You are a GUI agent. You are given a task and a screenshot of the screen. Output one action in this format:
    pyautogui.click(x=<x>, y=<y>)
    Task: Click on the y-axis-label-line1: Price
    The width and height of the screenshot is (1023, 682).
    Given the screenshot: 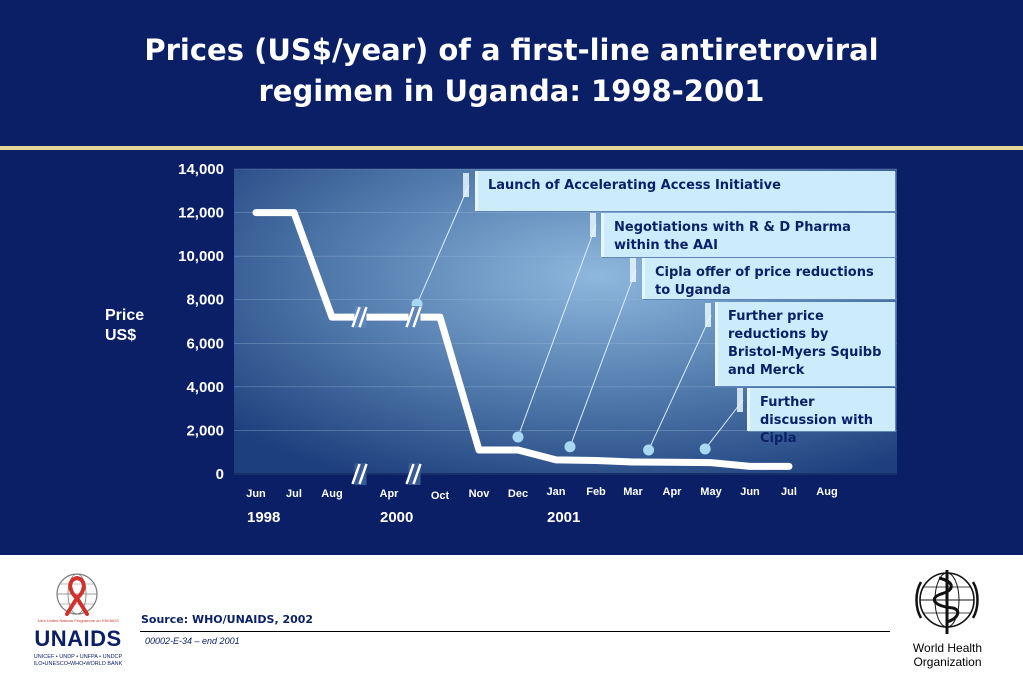 What is the action you would take?
    pyautogui.click(x=125, y=315)
    